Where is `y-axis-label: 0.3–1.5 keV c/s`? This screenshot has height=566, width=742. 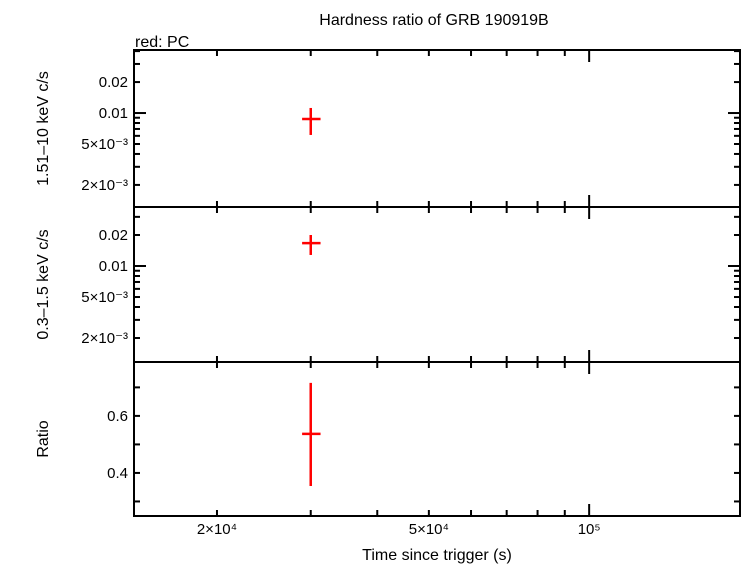
y-axis-label: 0.3–1.5 keV c/s is located at coordinates (43, 284).